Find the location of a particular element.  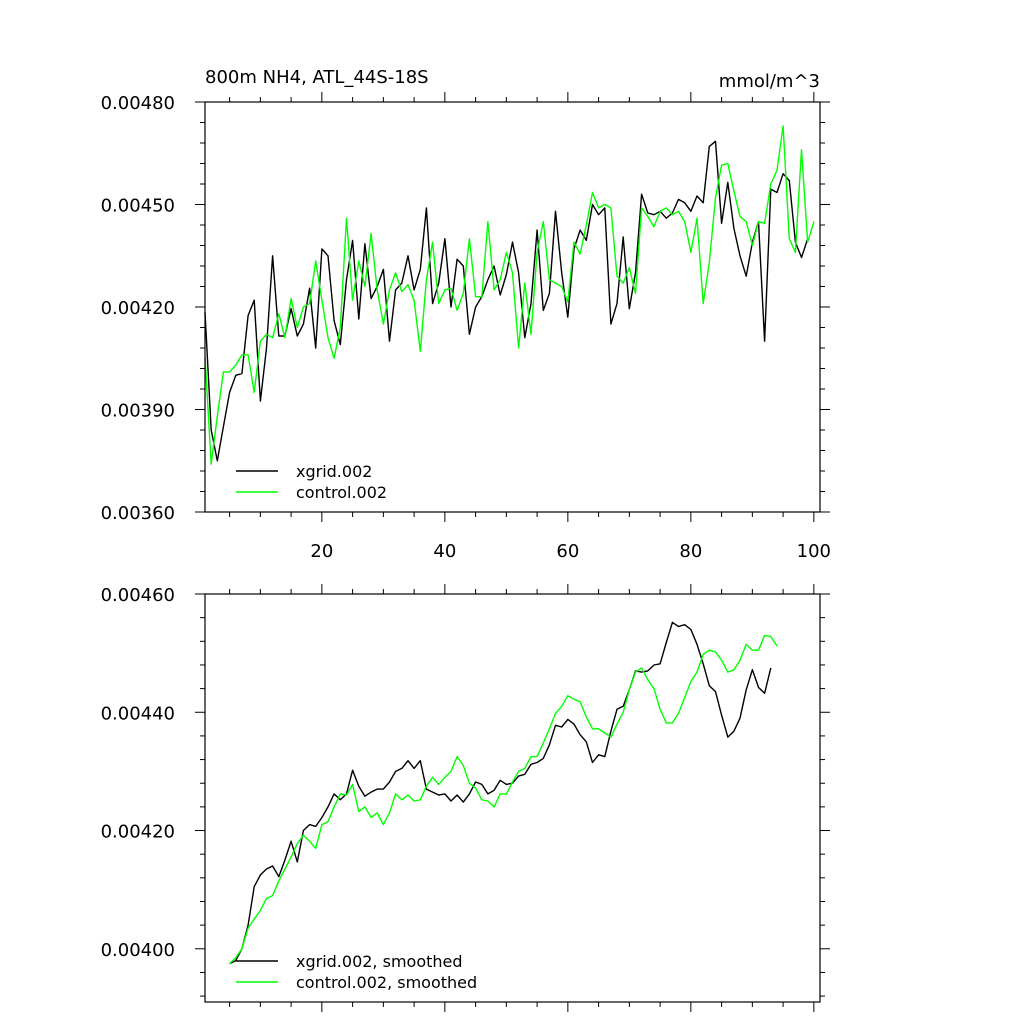

legend-label-xgrid: xgrid.002 is located at coordinates (334, 471).